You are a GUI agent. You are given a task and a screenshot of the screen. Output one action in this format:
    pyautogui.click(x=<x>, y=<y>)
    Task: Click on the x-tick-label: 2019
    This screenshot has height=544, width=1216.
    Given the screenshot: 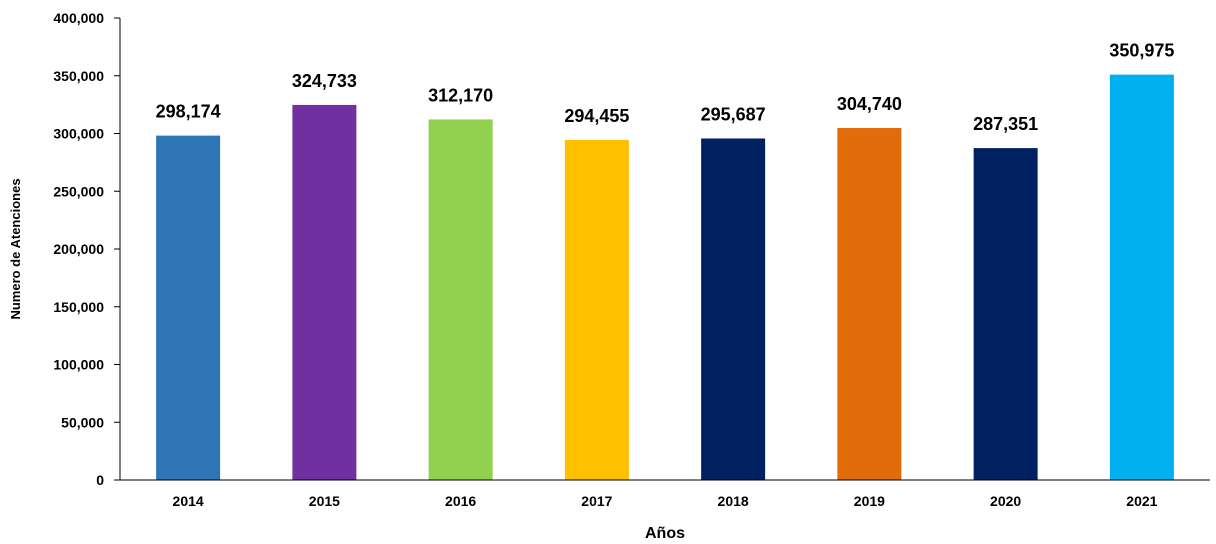 What is the action you would take?
    pyautogui.click(x=869, y=501)
    